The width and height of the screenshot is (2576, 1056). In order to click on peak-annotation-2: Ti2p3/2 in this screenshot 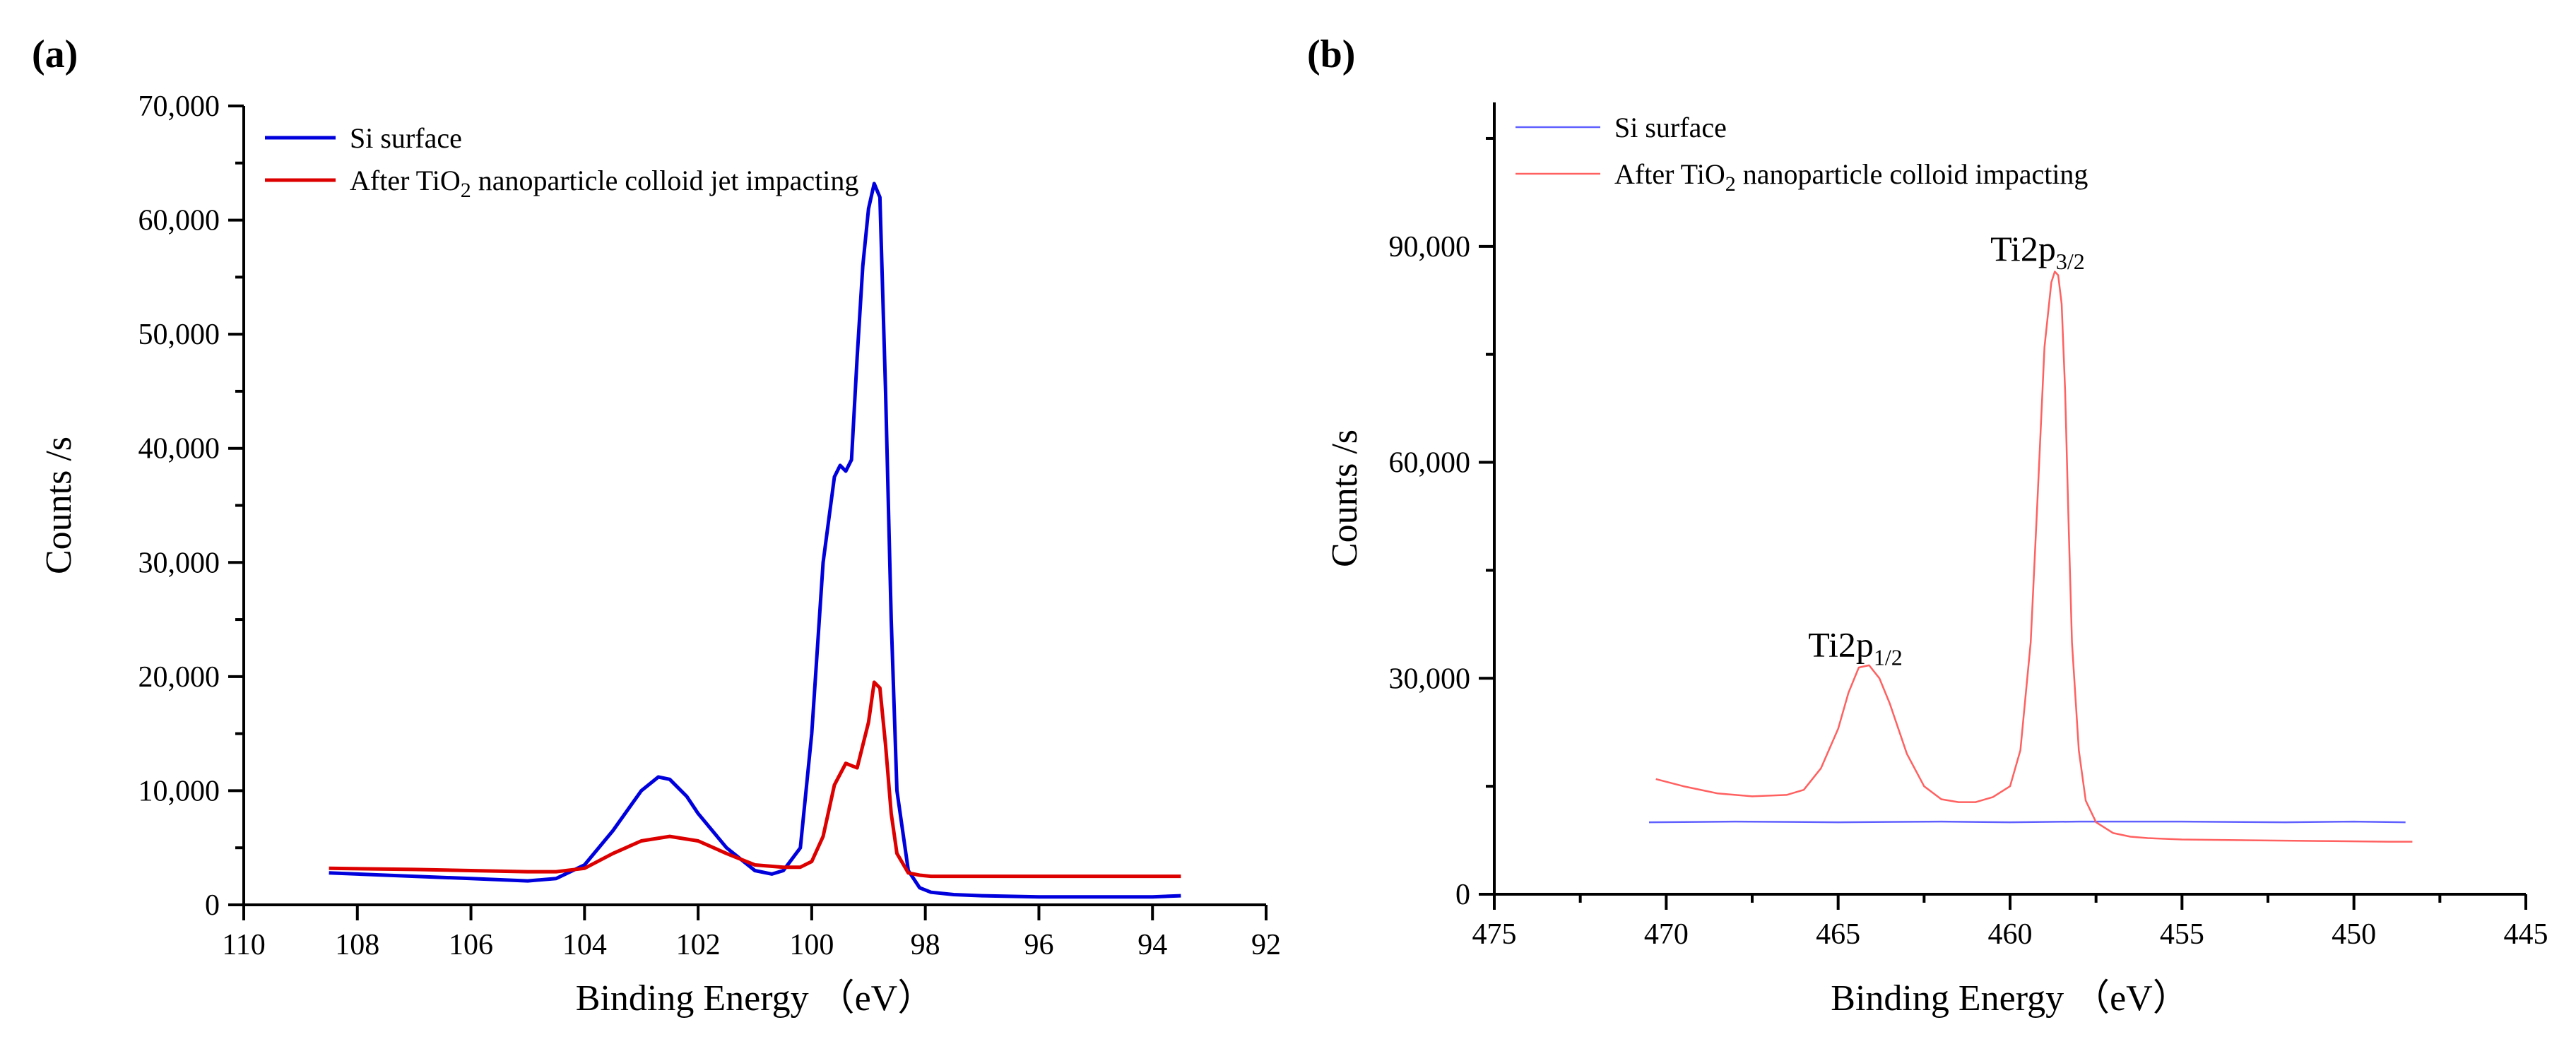, I will do `click(2037, 252)`.